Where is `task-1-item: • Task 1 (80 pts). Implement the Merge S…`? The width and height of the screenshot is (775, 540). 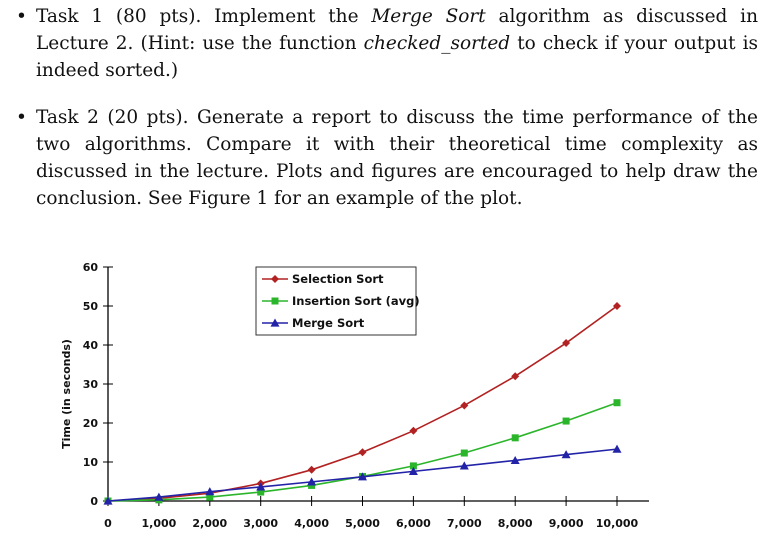
task-1-item: • Task 1 (80 pts). Implement the Merge S… is located at coordinates (387, 43).